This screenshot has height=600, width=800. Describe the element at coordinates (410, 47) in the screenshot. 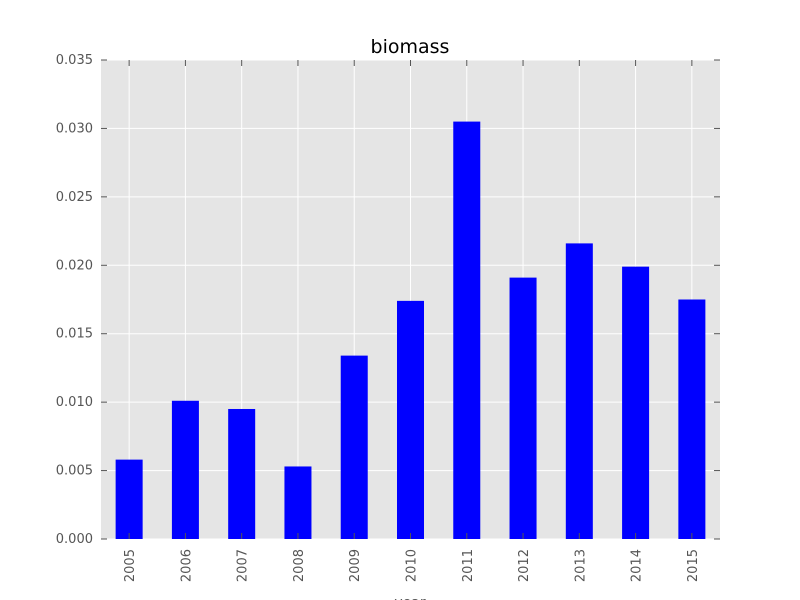

I see `chart-title: biomass` at that location.